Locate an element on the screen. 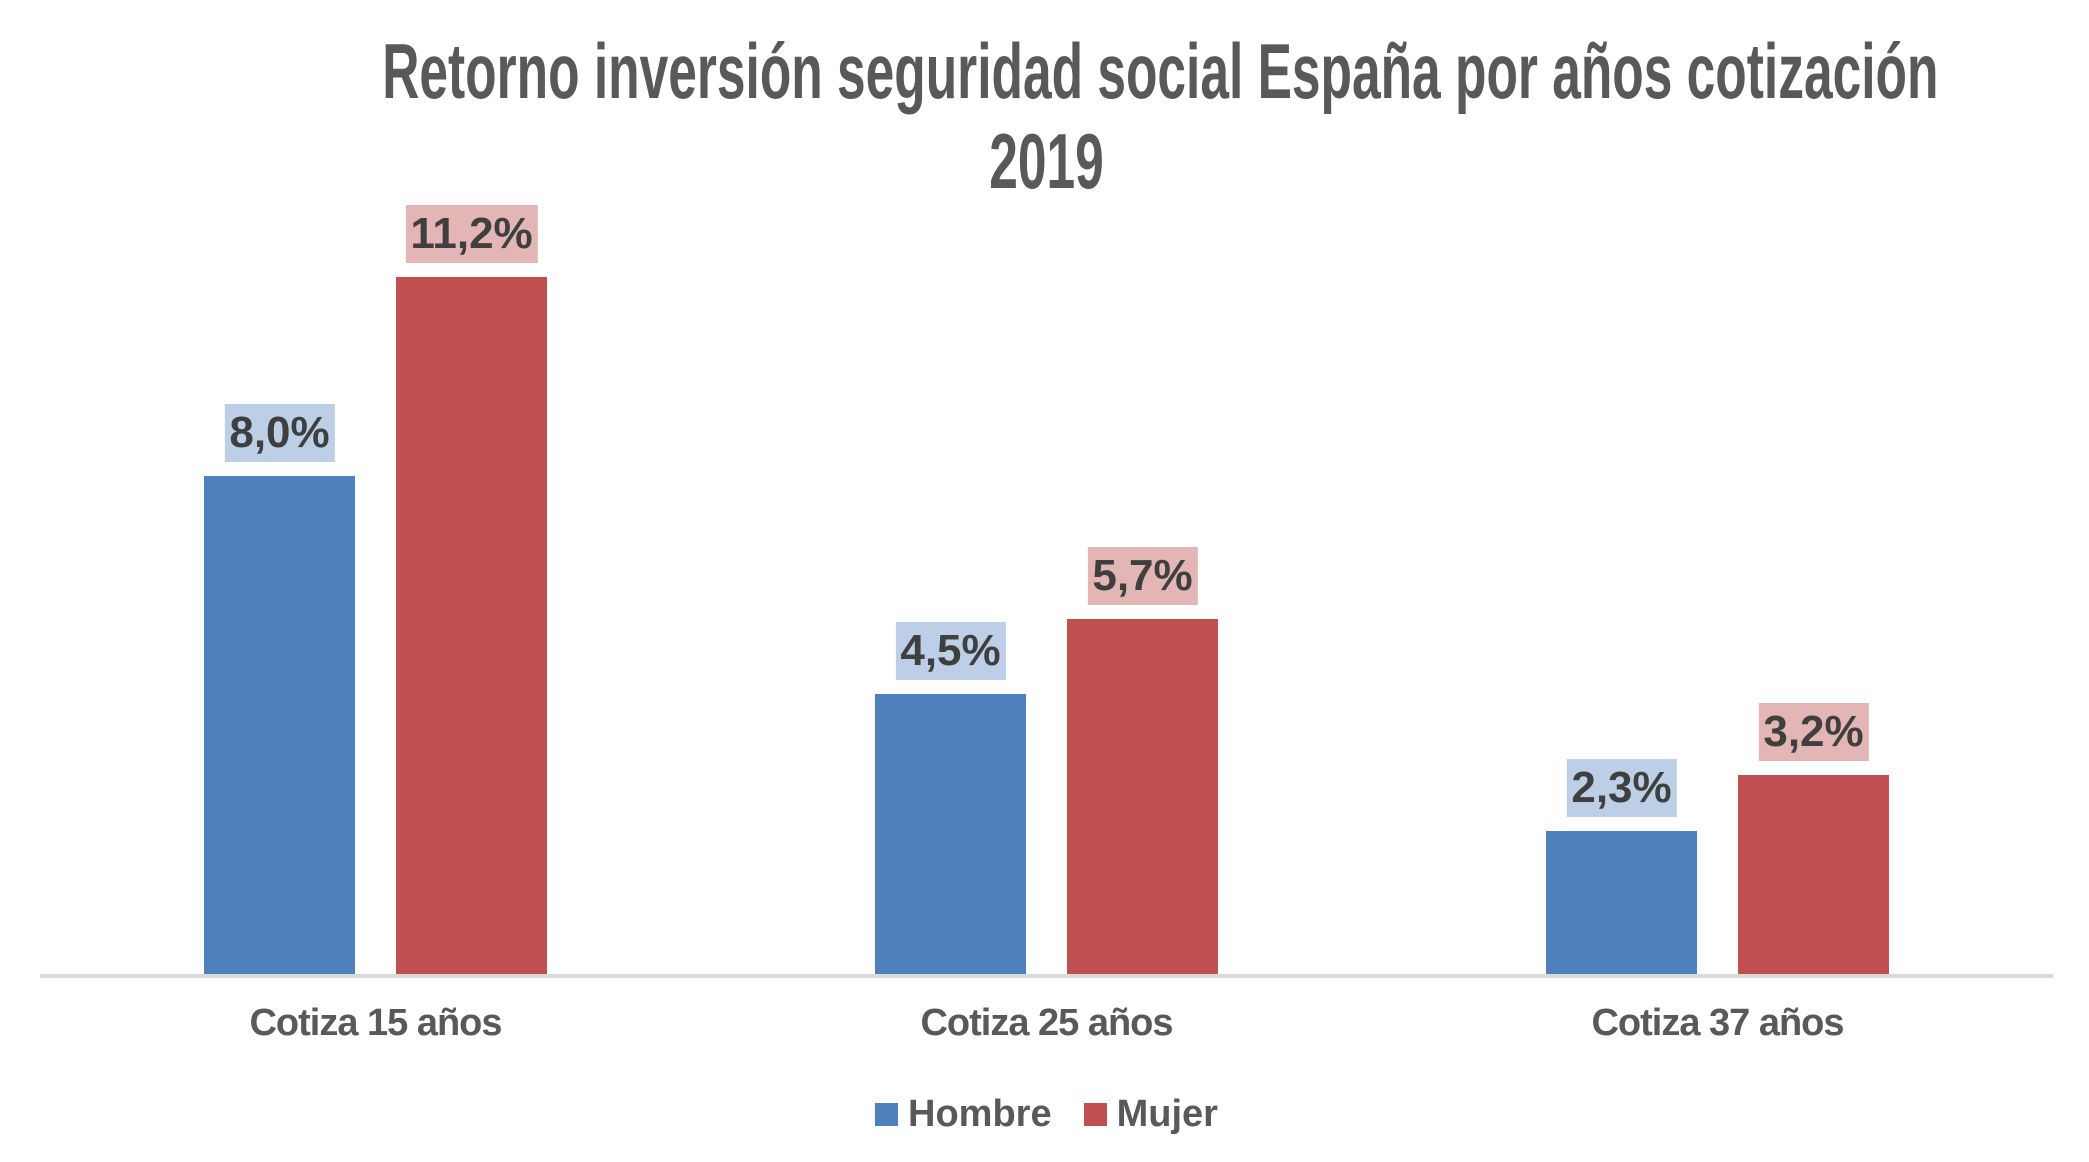 The width and height of the screenshot is (2089, 1162). bar-mujer-cotiza-25-a-os: 5,7% is located at coordinates (1142, 760).